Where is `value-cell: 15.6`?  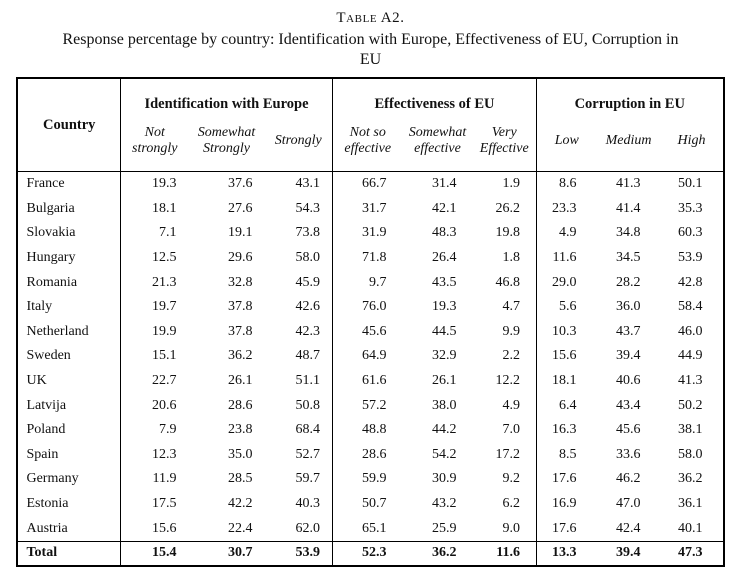 value-cell: 15.6 is located at coordinates (566, 356).